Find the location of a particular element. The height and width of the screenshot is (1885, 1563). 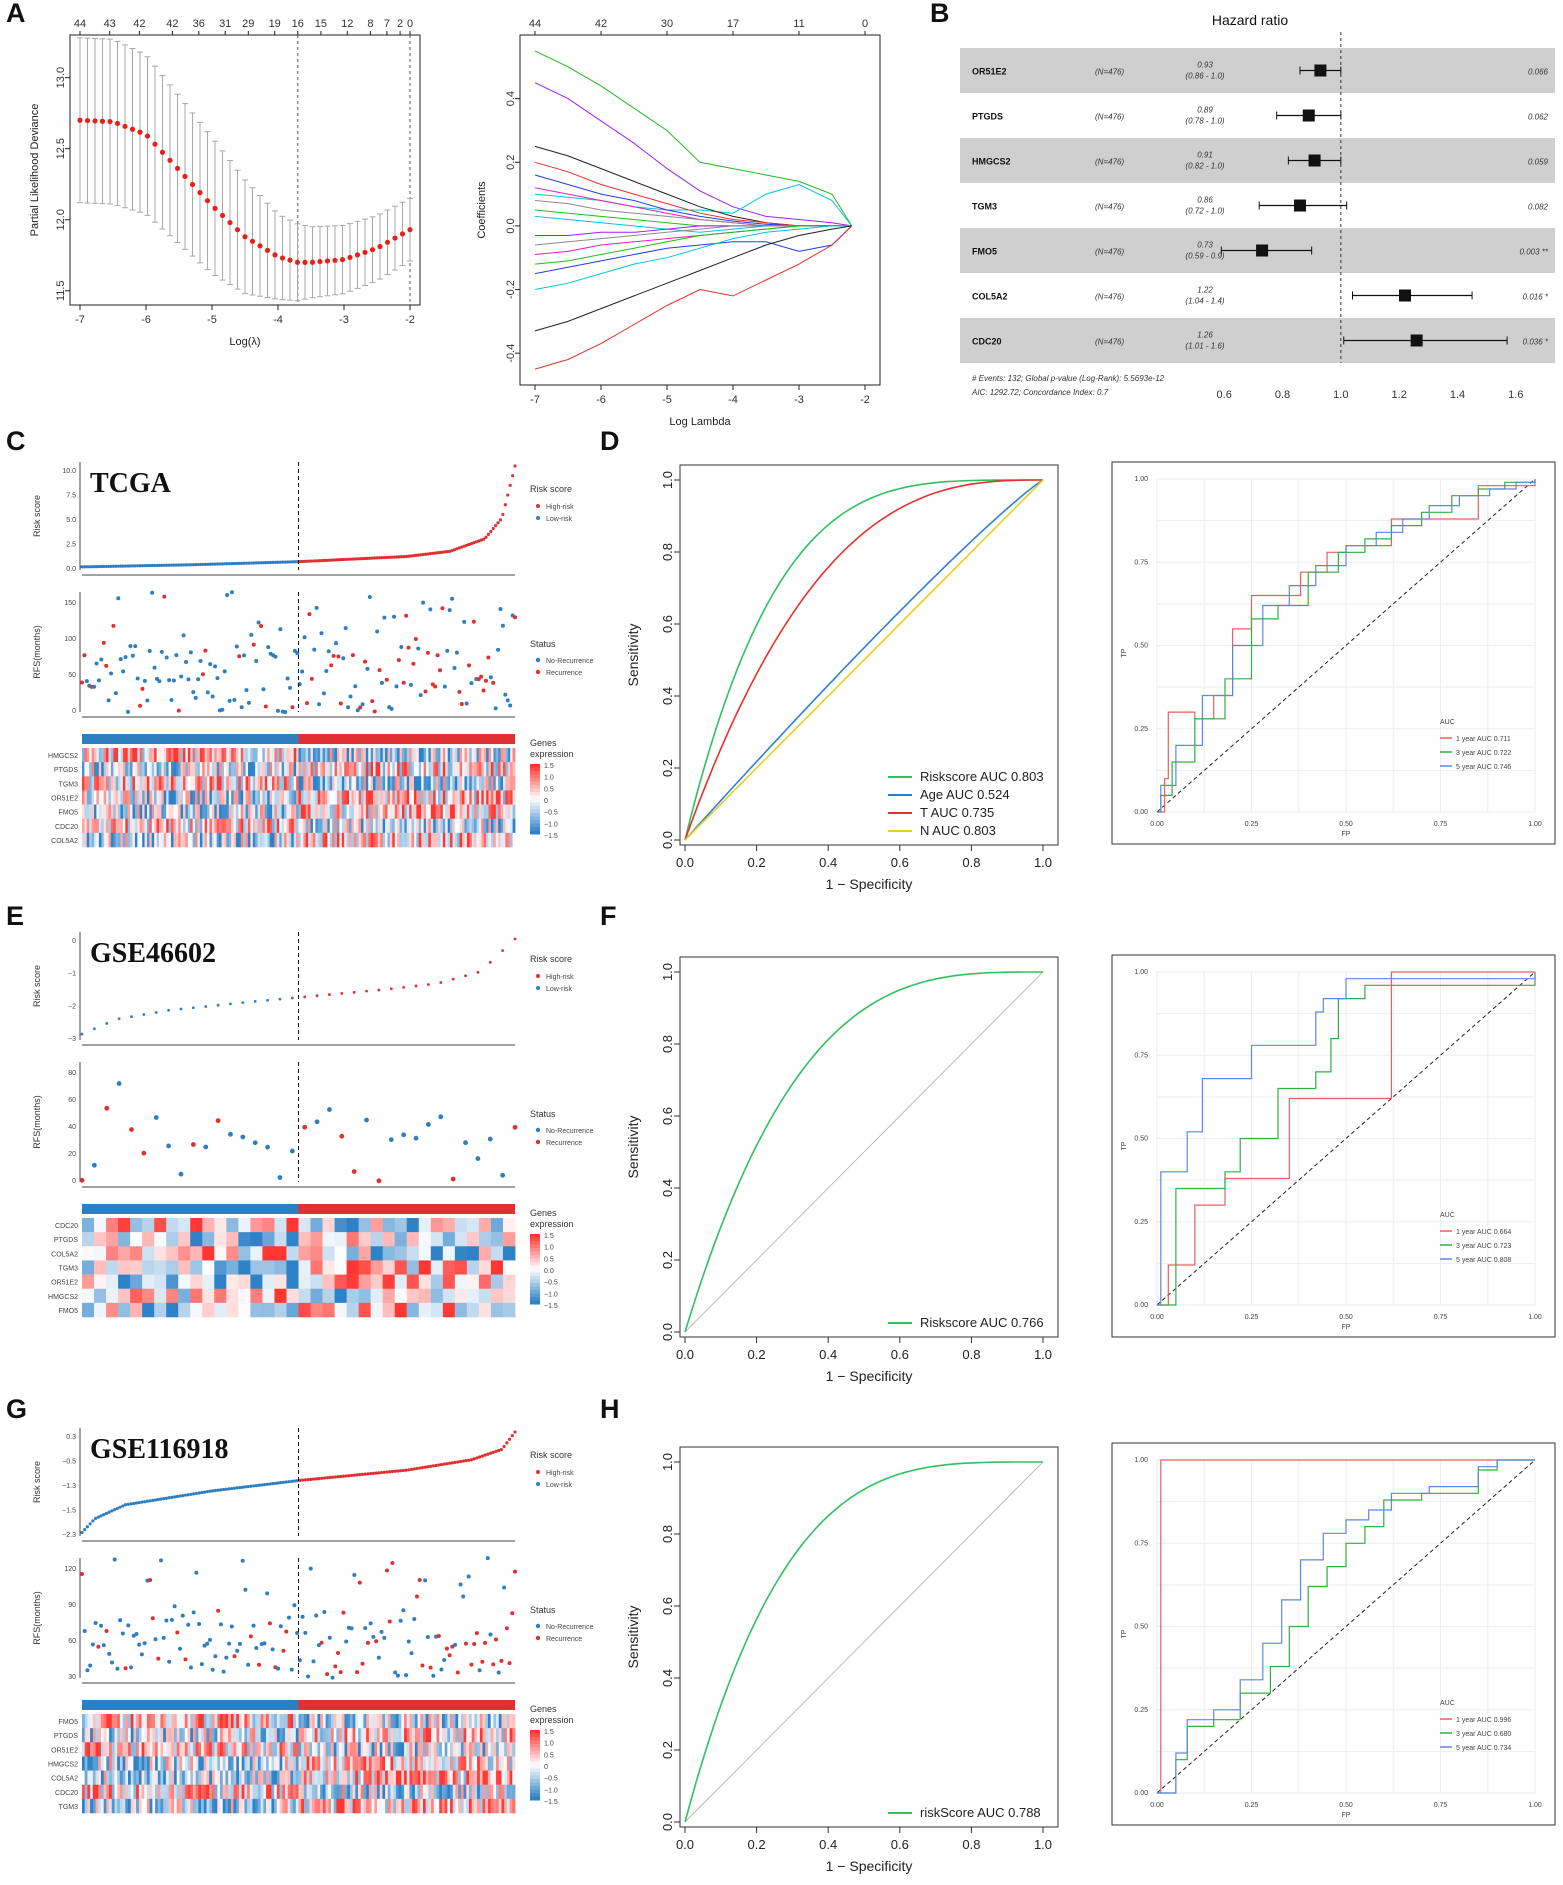

status-legend-key is located at coordinates (538, 672).